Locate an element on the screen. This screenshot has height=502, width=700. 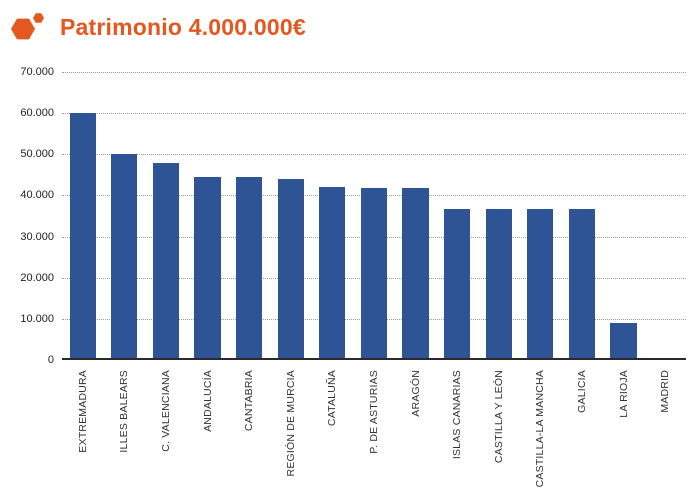
y-tick-label: 60.000 is located at coordinates (37, 113).